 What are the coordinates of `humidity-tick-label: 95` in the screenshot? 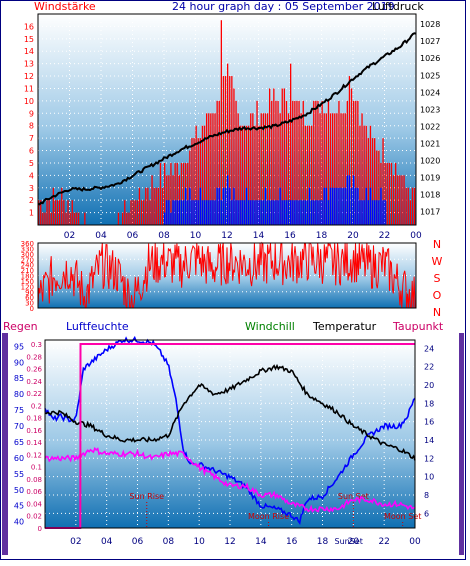 It's located at (19, 346).